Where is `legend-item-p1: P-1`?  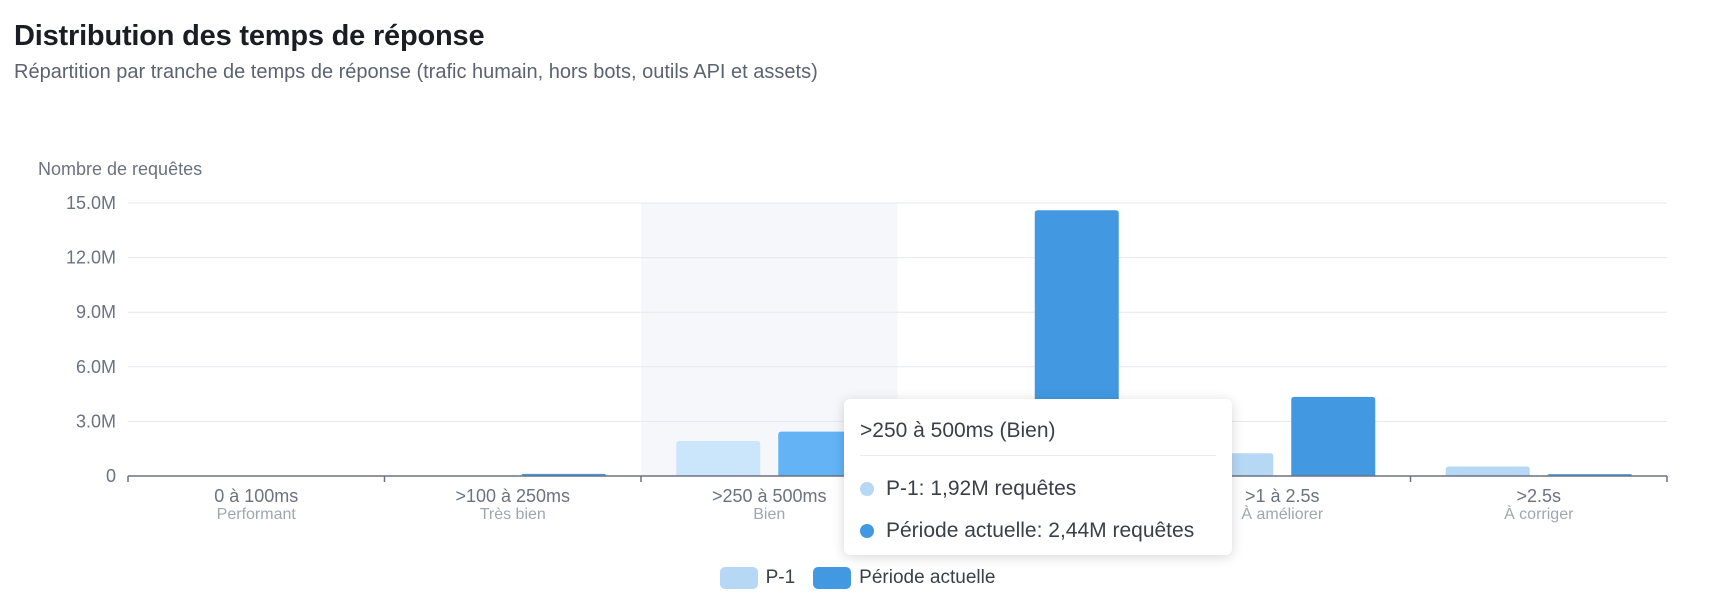 legend-item-p1: P-1 is located at coordinates (757, 578).